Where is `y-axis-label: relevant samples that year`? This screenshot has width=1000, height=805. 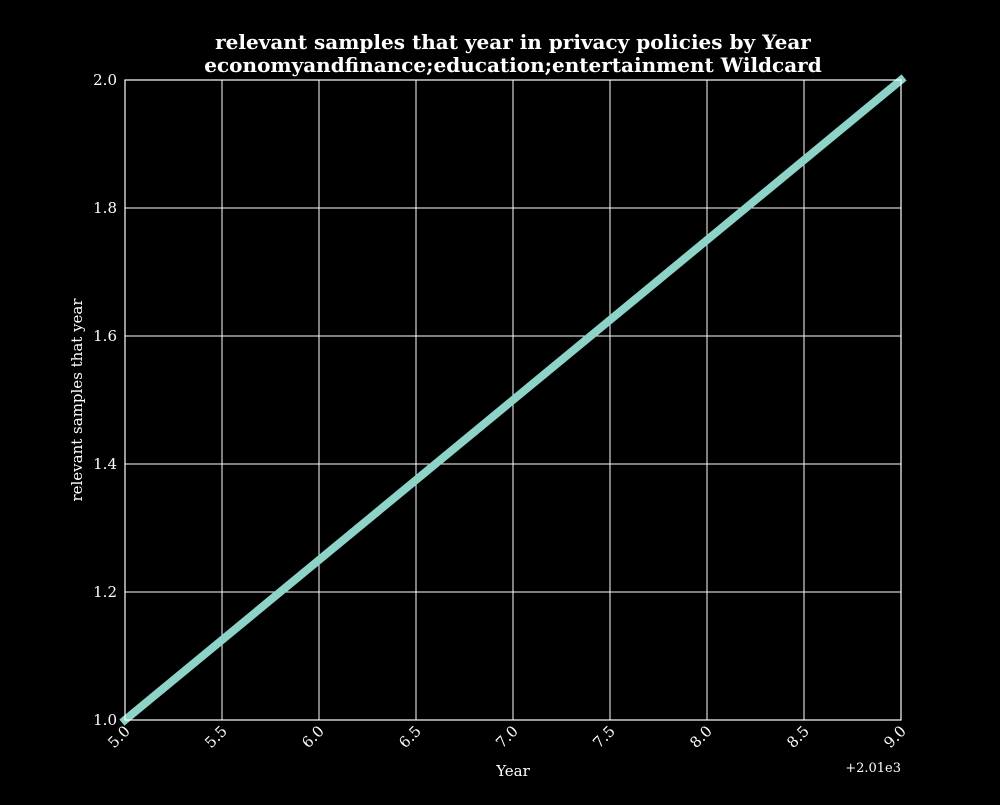
y-axis-label: relevant samples that year is located at coordinates (77, 400).